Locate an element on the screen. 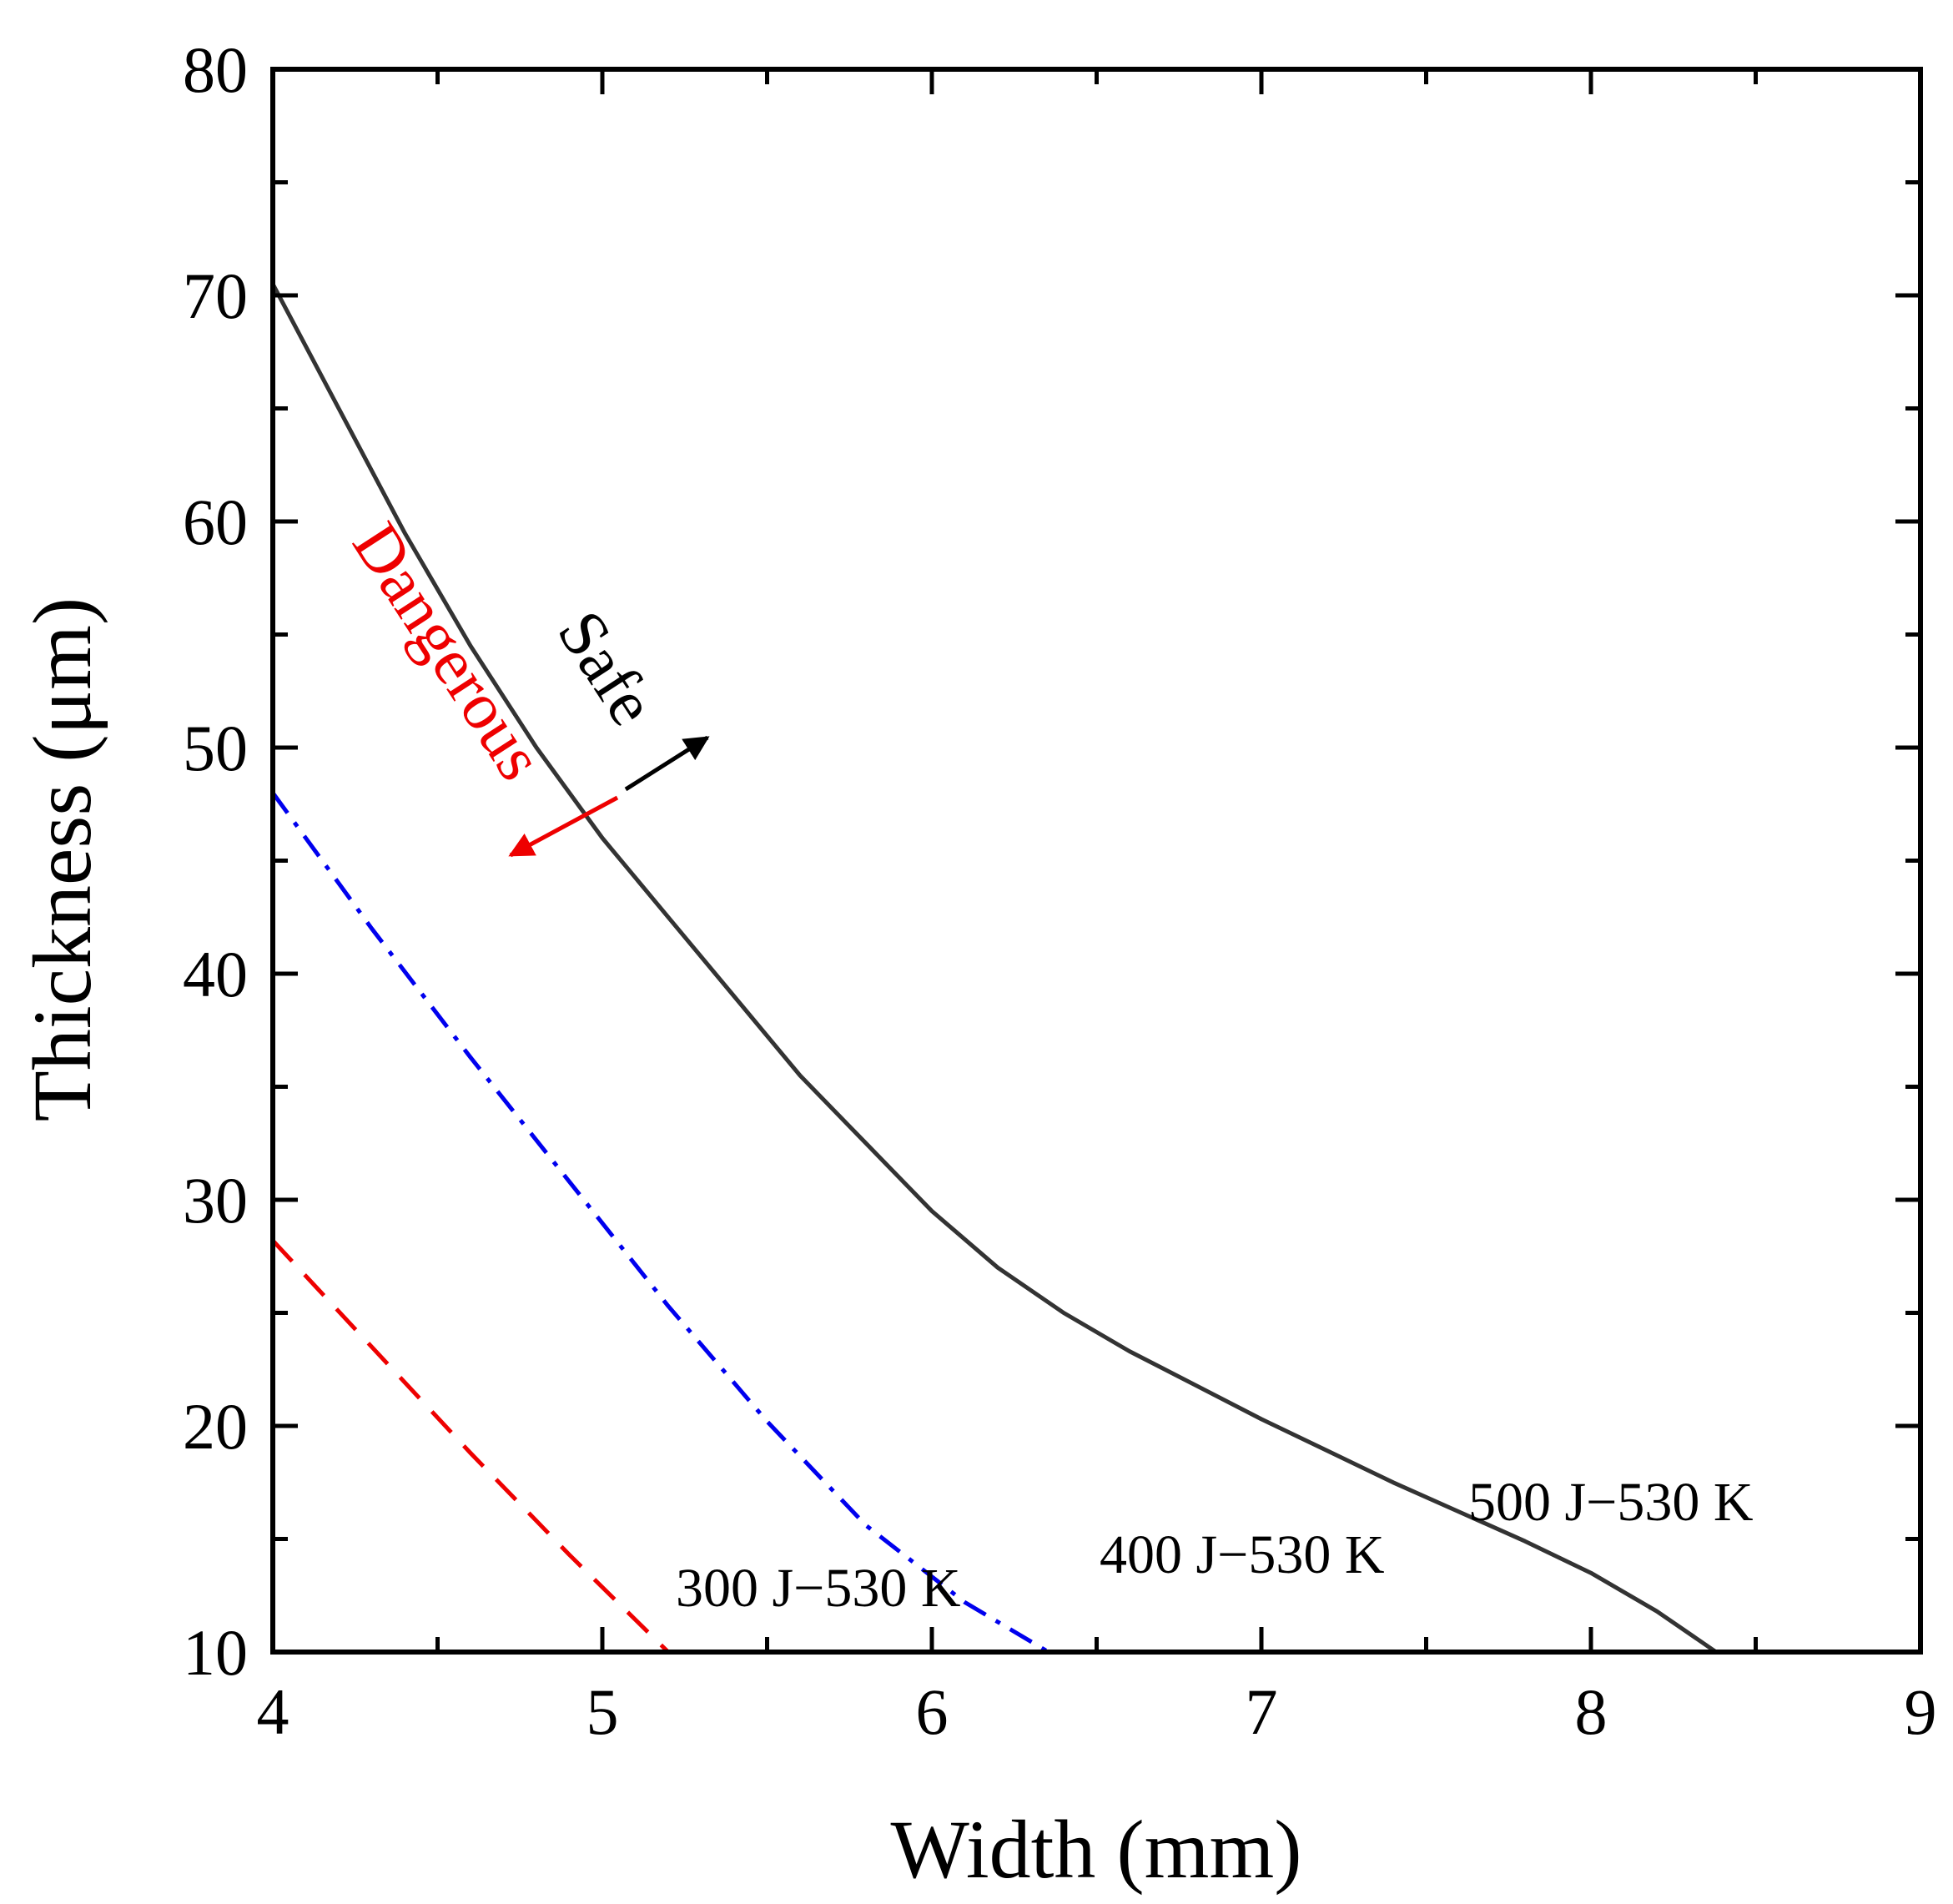 The image size is (1953, 1904). series-labels: 500 J−530 K 400 J−530 K 300 J−530 K is located at coordinates (1215, 1545).